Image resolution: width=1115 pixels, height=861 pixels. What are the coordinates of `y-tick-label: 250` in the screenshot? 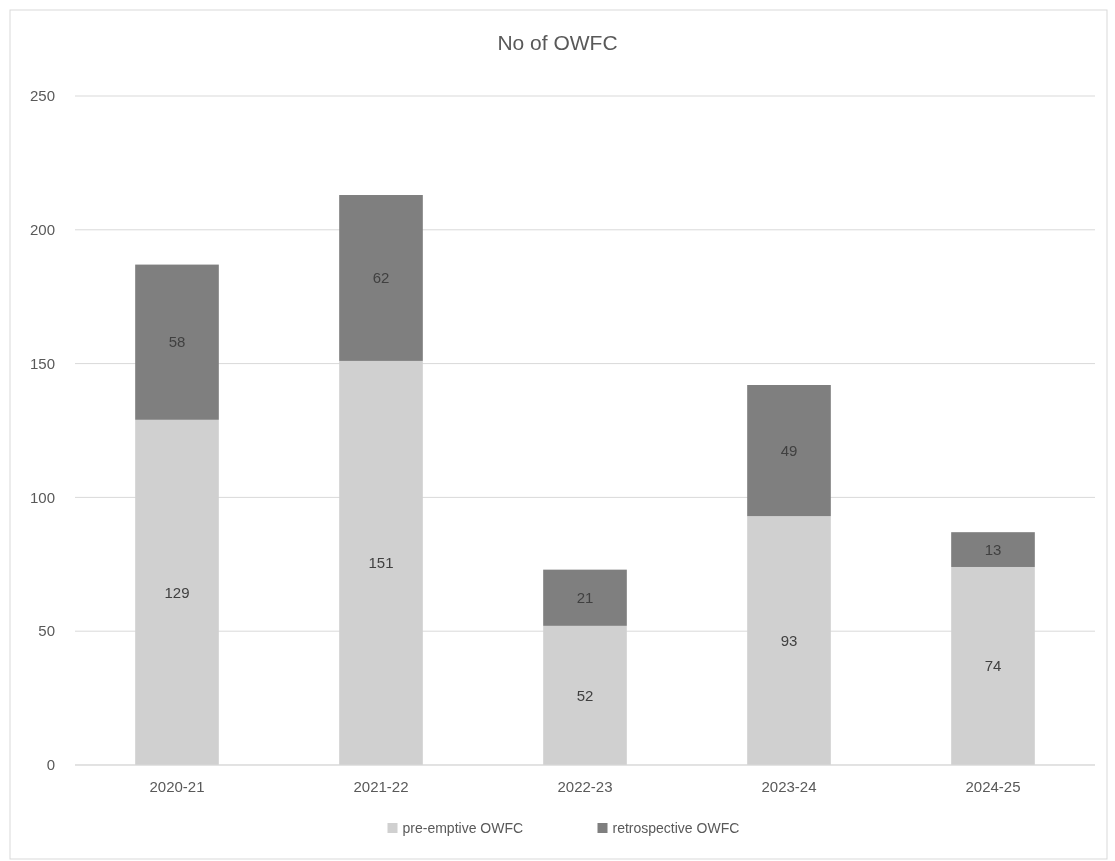 It's located at (42, 96).